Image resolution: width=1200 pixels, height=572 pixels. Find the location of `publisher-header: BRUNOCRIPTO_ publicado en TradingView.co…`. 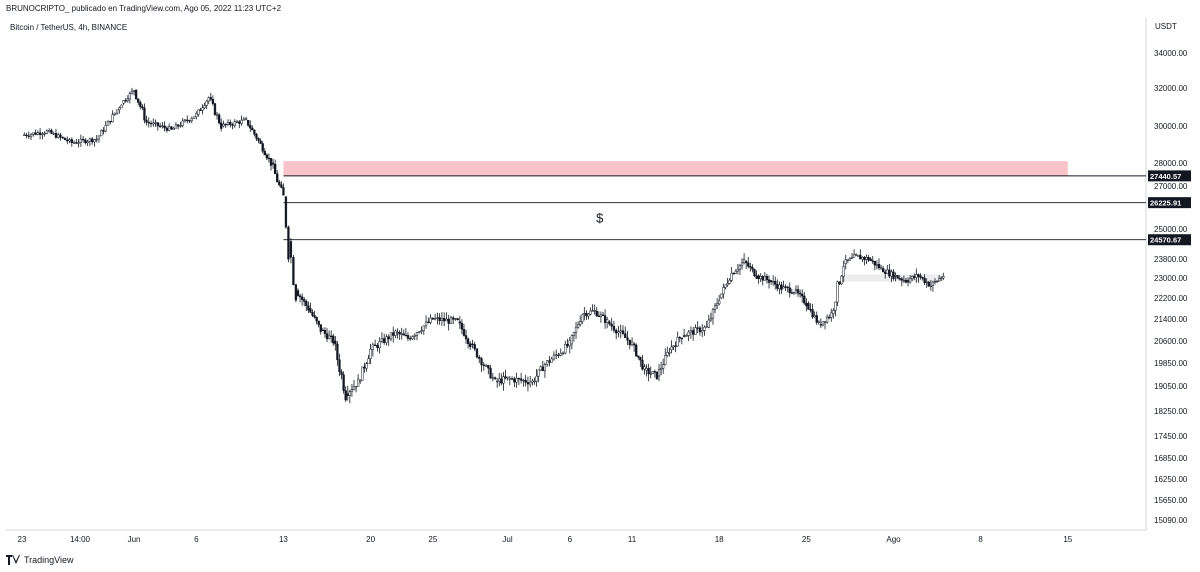

publisher-header: BRUNOCRIPTO_ publicado en TradingView.co… is located at coordinates (144, 8).